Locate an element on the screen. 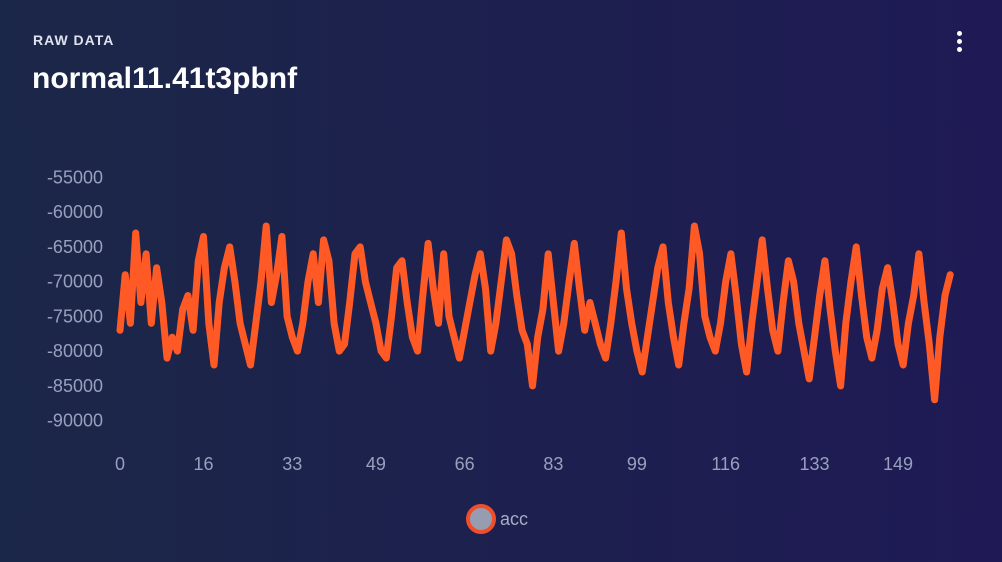 The height and width of the screenshot is (562, 1002). x-tick-label: 99 is located at coordinates (637, 464).